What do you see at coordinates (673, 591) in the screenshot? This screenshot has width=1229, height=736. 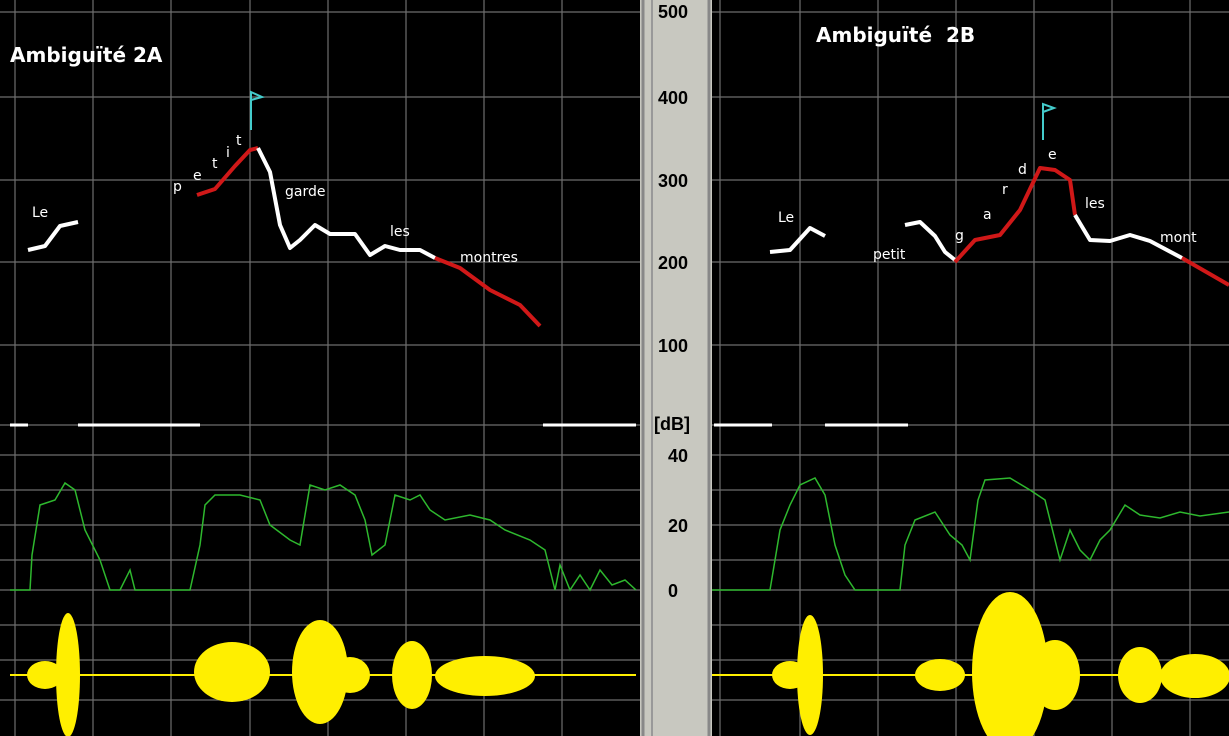 I see `db-label: 0` at bounding box center [673, 591].